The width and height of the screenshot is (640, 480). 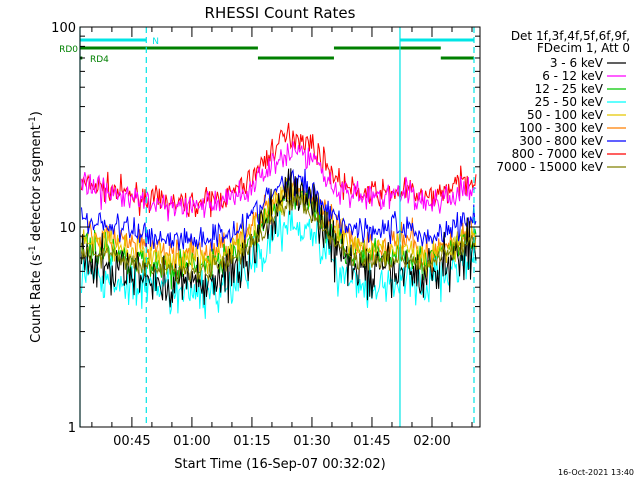 What do you see at coordinates (311, 441) in the screenshot?
I see `x-tick-label: 01:30` at bounding box center [311, 441].